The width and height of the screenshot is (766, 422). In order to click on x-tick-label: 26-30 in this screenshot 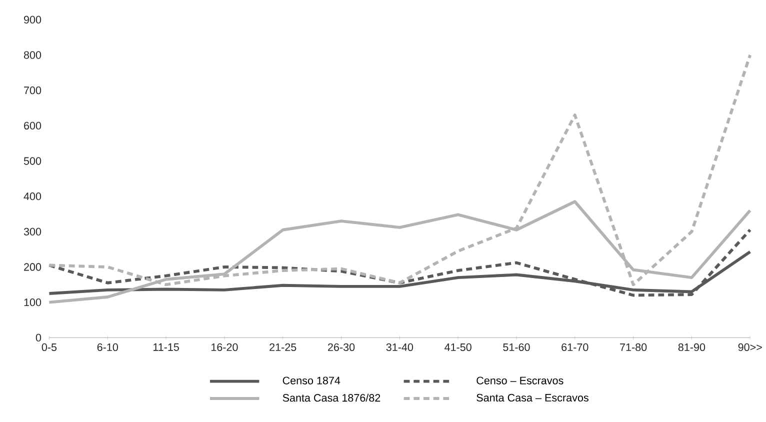, I will do `click(341, 347)`.